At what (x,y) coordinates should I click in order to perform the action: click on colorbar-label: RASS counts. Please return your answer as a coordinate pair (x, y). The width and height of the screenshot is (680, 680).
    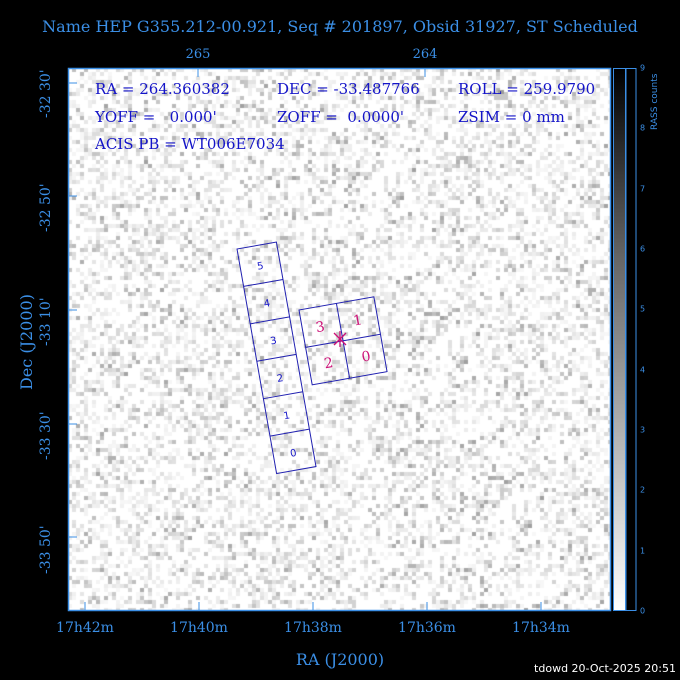
    Looking at the image, I should click on (655, 101).